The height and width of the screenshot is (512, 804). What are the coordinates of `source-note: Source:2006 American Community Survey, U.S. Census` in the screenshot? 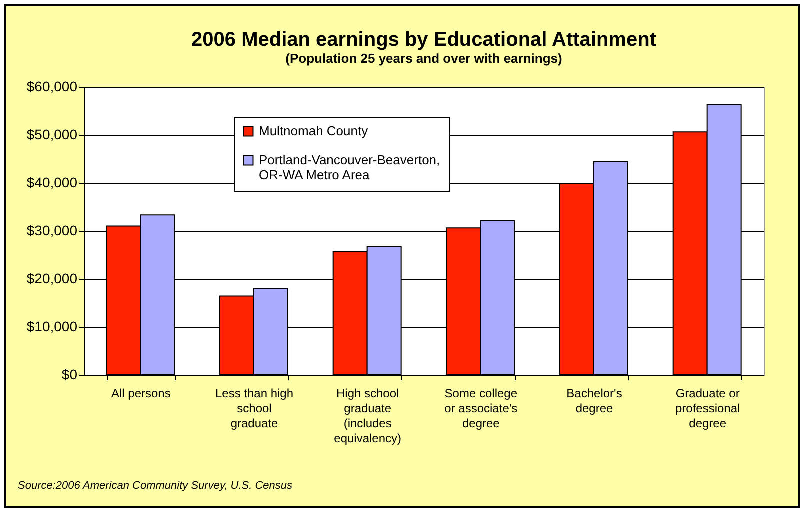 It's located at (155, 486).